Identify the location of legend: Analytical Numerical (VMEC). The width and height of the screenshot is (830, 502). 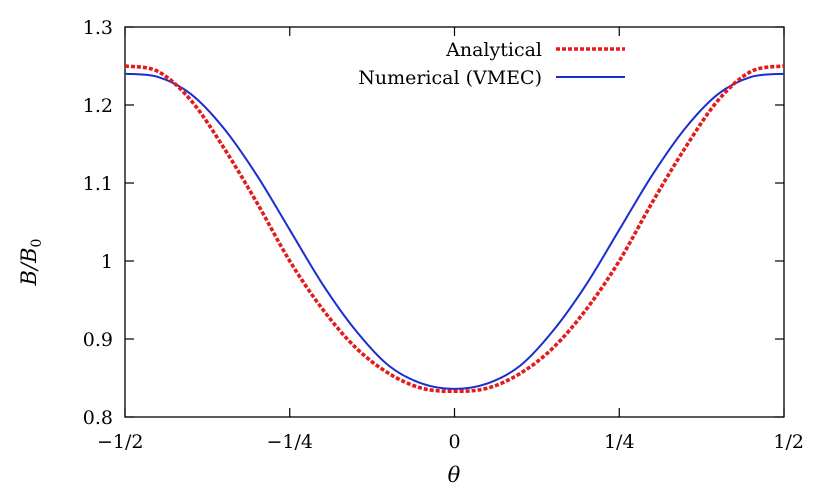
(491, 64).